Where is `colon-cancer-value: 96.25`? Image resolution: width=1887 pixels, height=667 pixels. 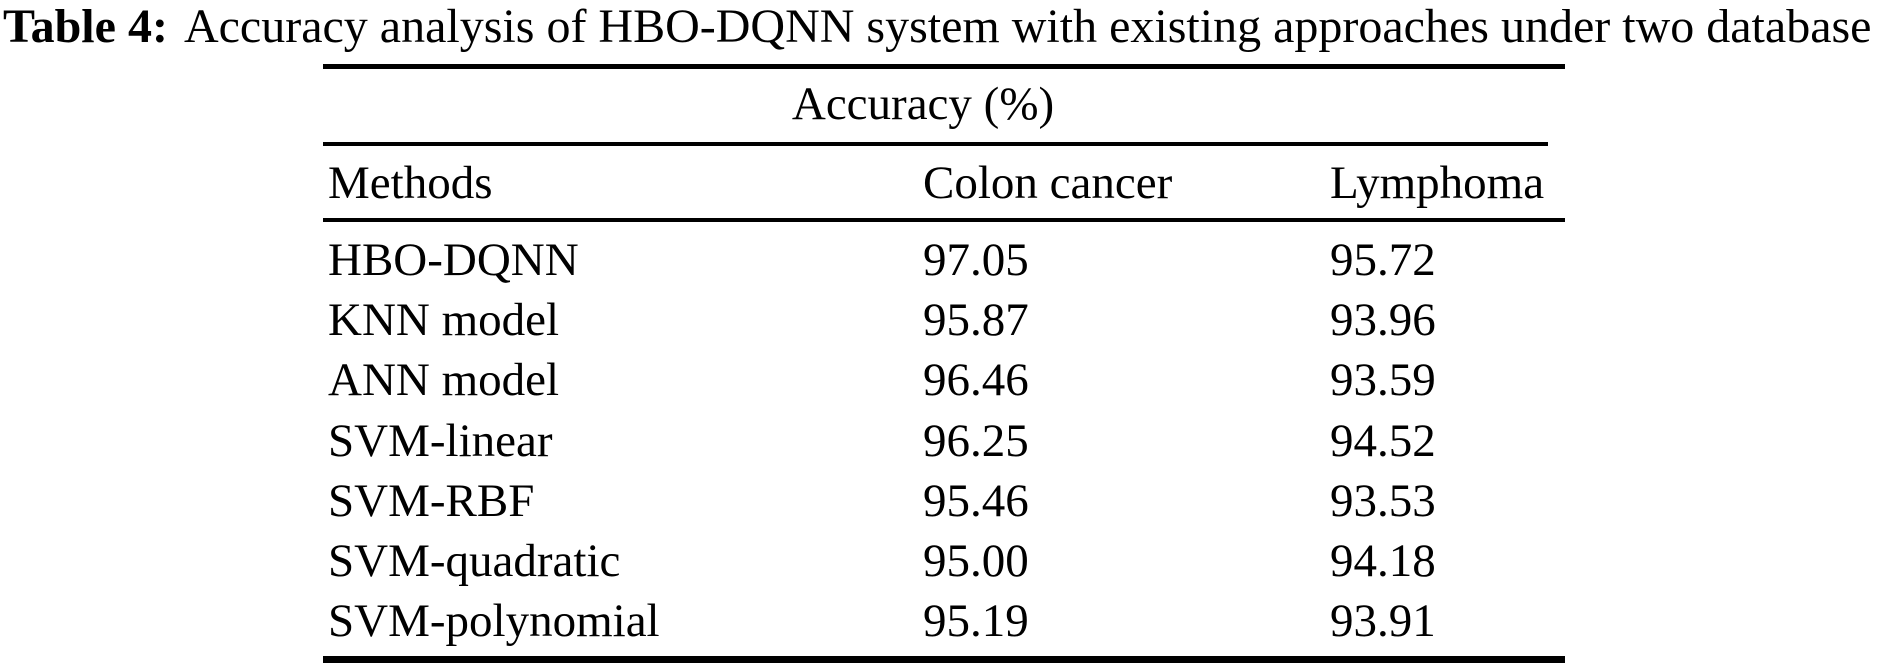 colon-cancer-value: 96.25 is located at coordinates (976, 441).